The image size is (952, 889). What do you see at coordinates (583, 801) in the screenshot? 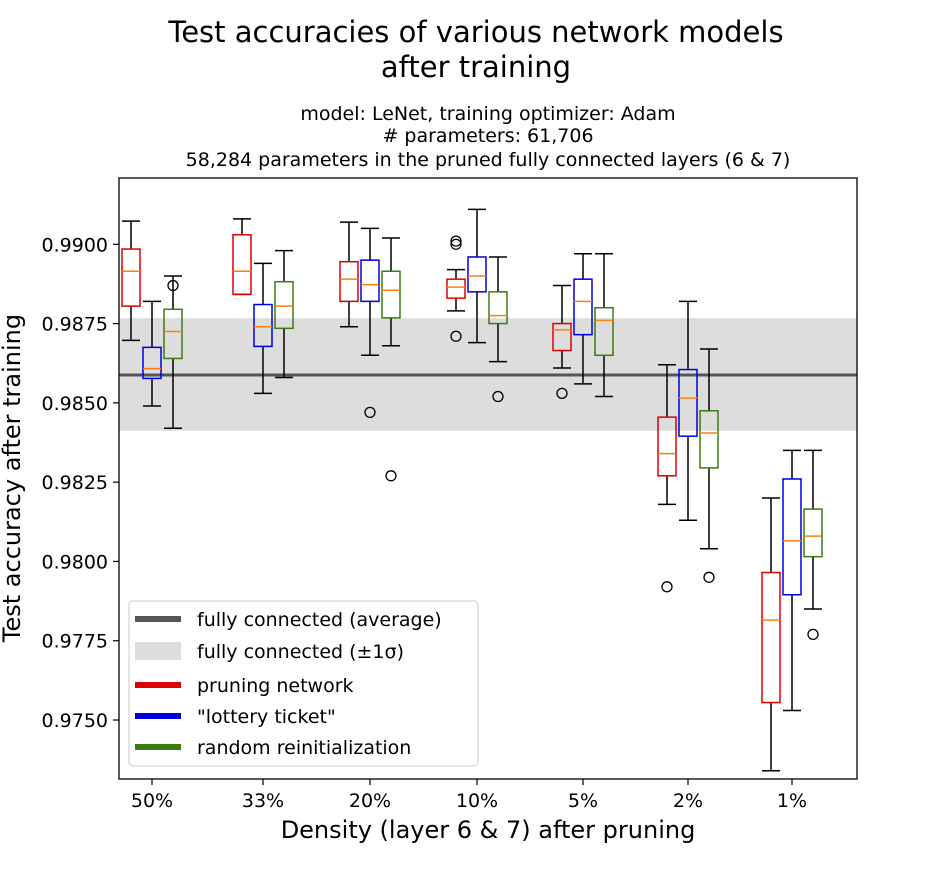
I see `x-tick-label: 5%` at bounding box center [583, 801].